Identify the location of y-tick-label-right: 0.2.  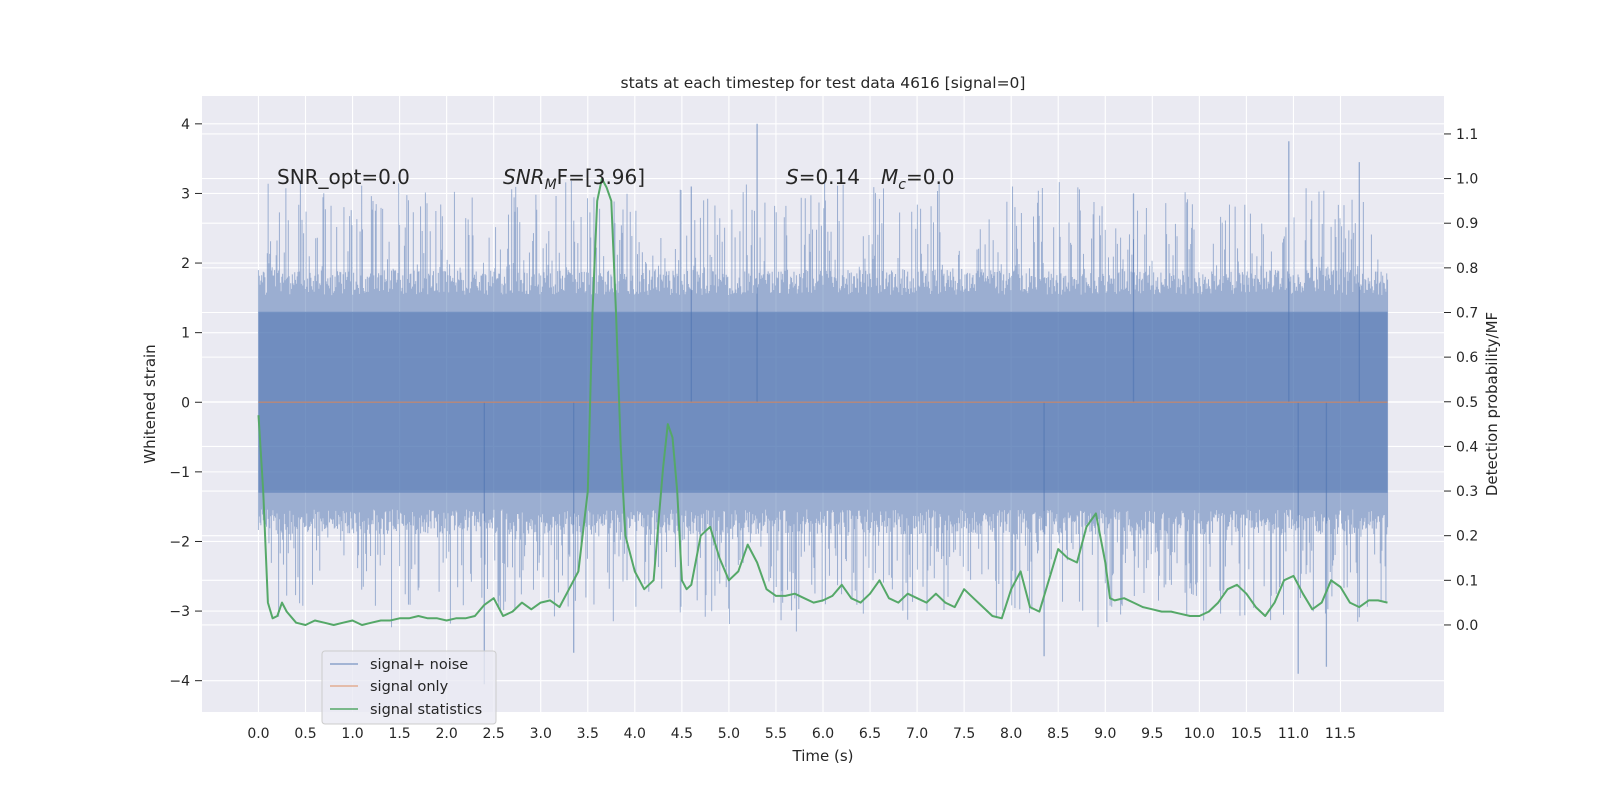
(1467, 537).